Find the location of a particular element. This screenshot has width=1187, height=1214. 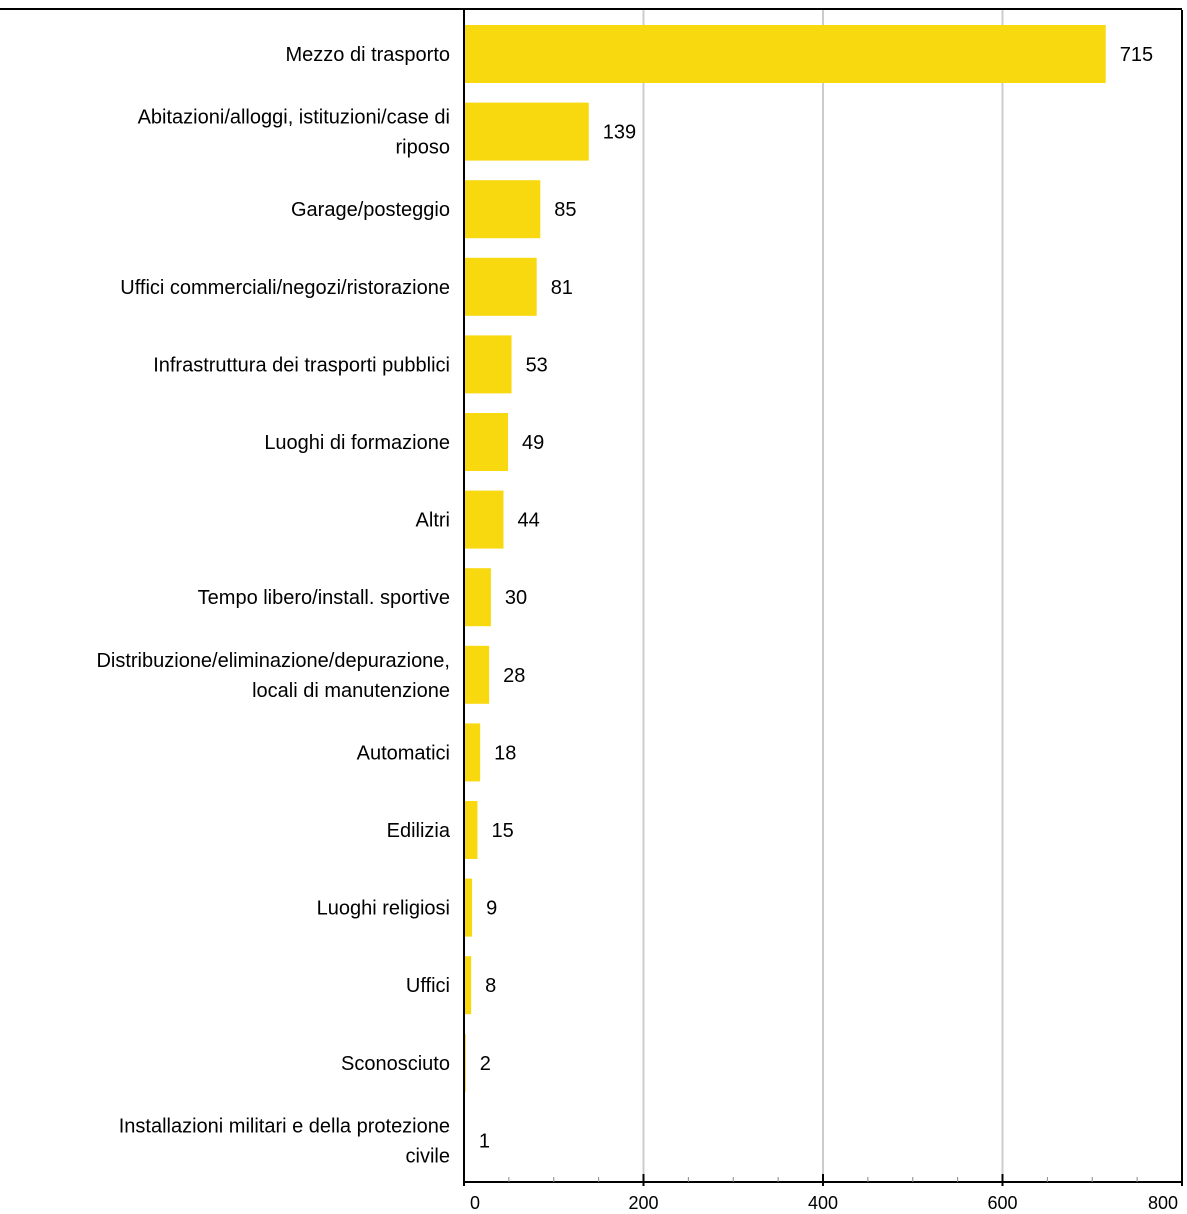

value-label-9: 18 is located at coordinates (505, 753).